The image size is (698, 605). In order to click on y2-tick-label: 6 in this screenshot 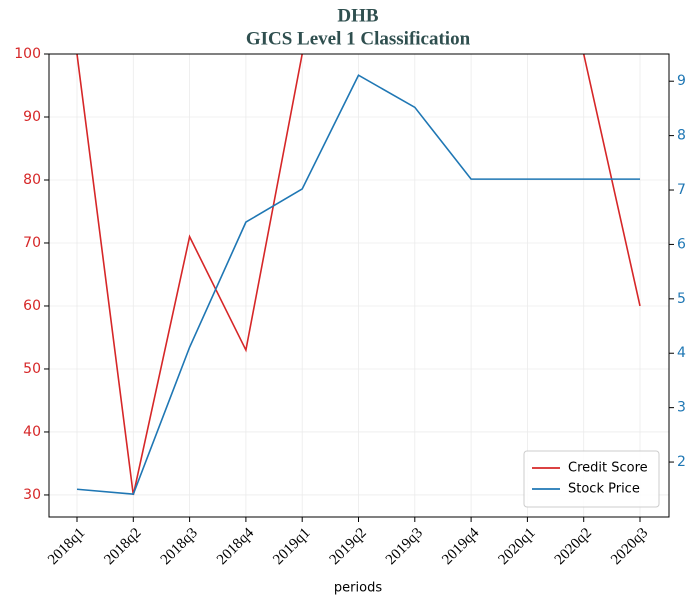, I will do `click(681, 244)`.